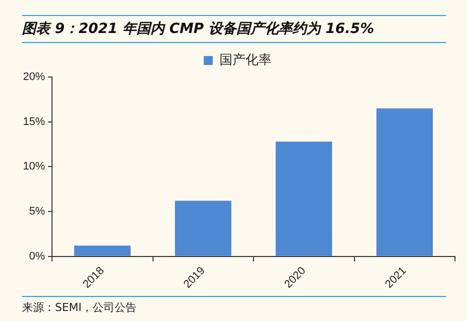 The height and width of the screenshot is (321, 467). Describe the element at coordinates (245, 60) in the screenshot. I see `legend-label: 国产化率` at that location.